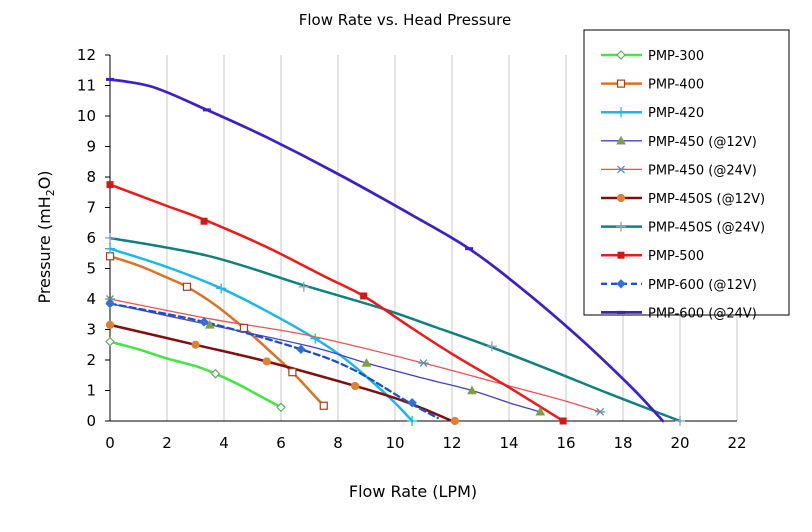  What do you see at coordinates (224, 443) in the screenshot?
I see `x-tick-label: 4` at bounding box center [224, 443].